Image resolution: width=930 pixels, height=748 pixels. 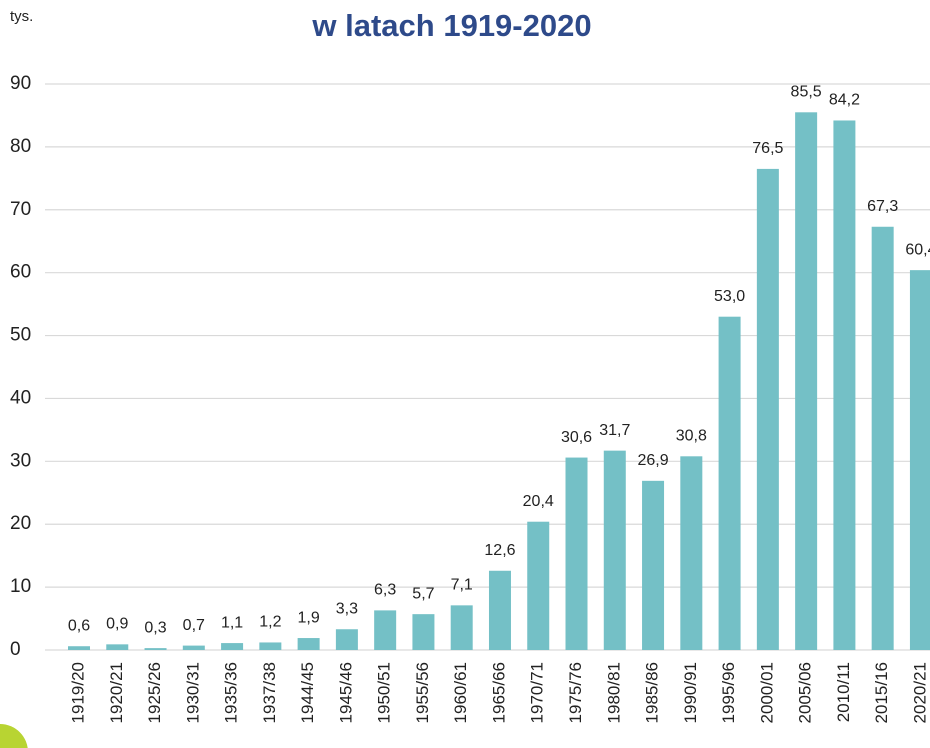 I want to click on x-tick-label: 2010/11, so click(x=843, y=692).